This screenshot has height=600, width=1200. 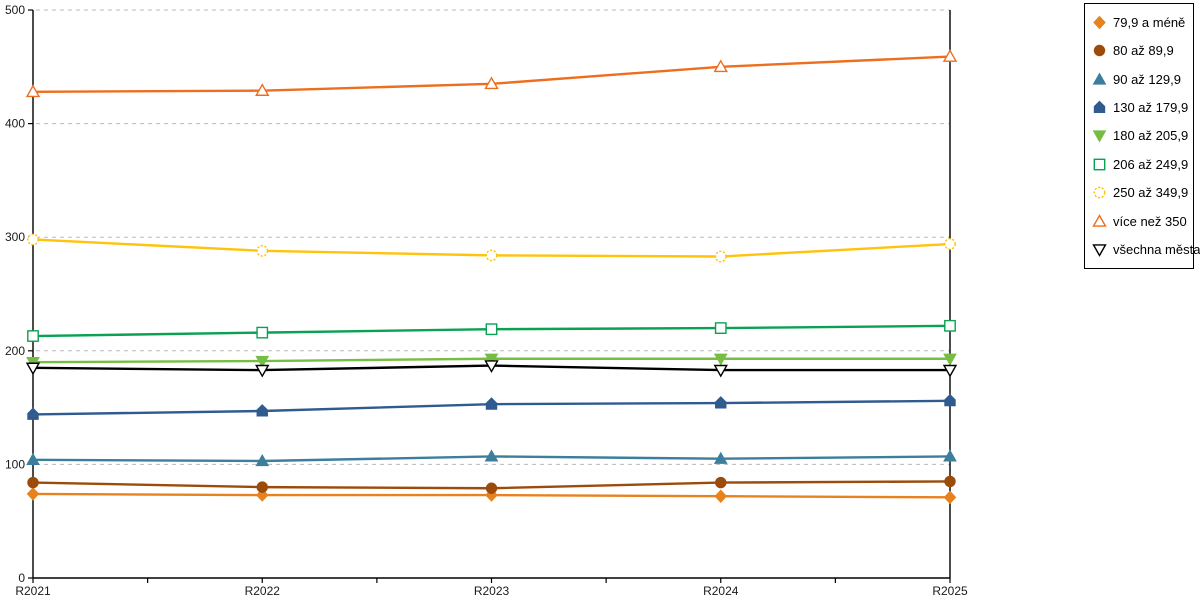 I want to click on x-tick-label: R2025, so click(x=950, y=591).